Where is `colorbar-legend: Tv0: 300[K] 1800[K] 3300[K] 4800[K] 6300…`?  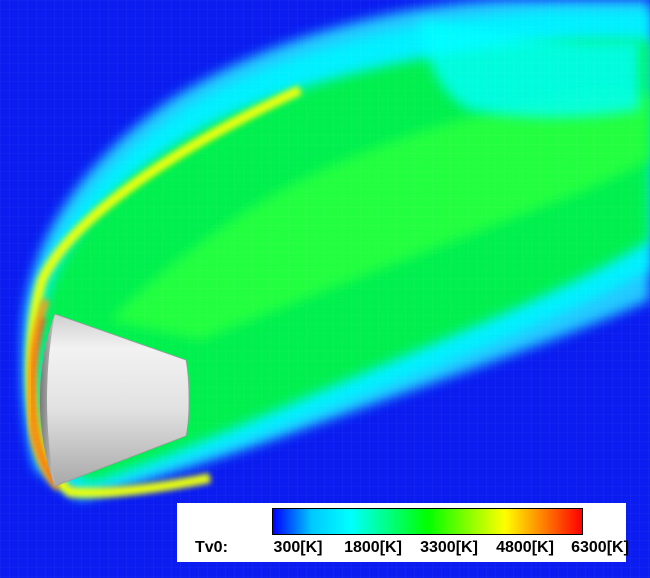
colorbar-legend: Tv0: 300[K] 1800[K] 3300[K] 4800[K] 6300… is located at coordinates (403, 532).